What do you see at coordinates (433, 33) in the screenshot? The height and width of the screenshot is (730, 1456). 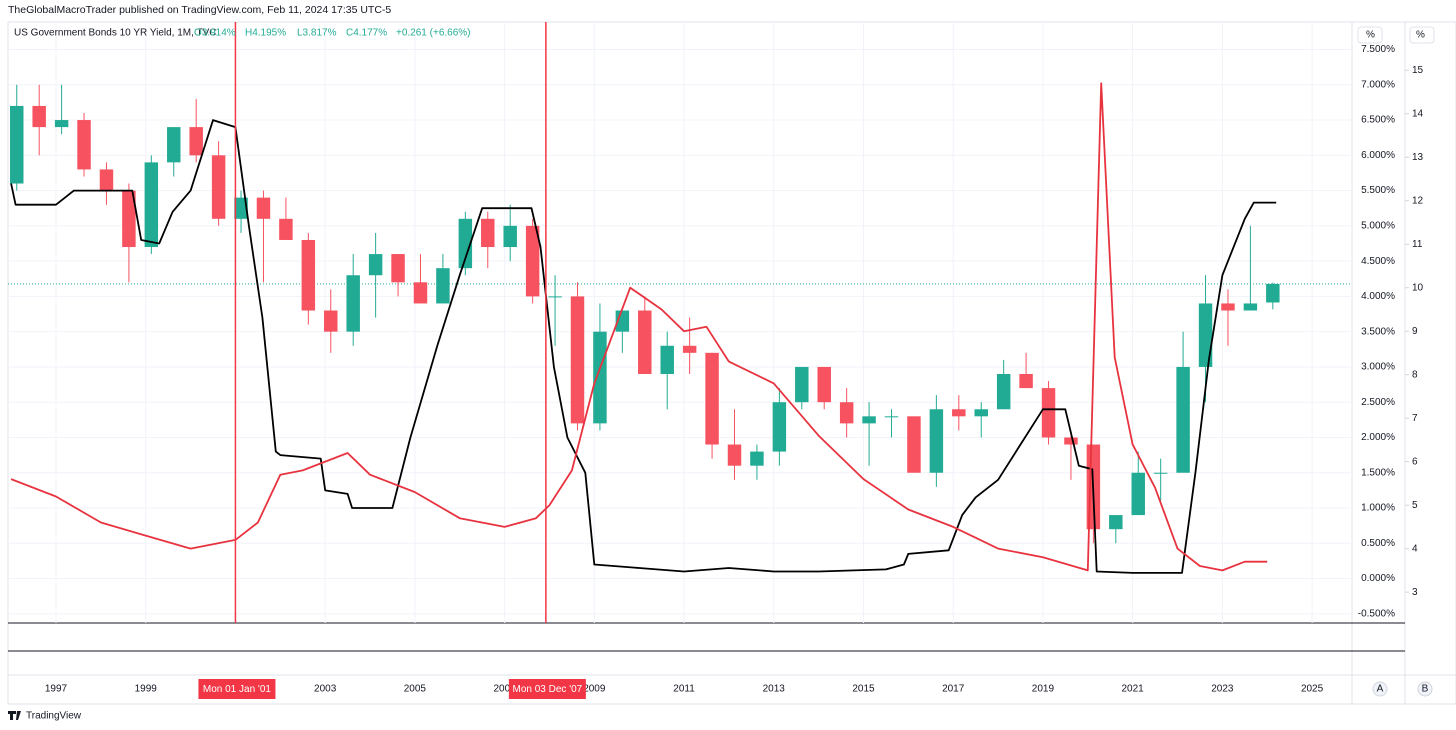 I see `legend-change: +0.261 (+6.66%)` at bounding box center [433, 33].